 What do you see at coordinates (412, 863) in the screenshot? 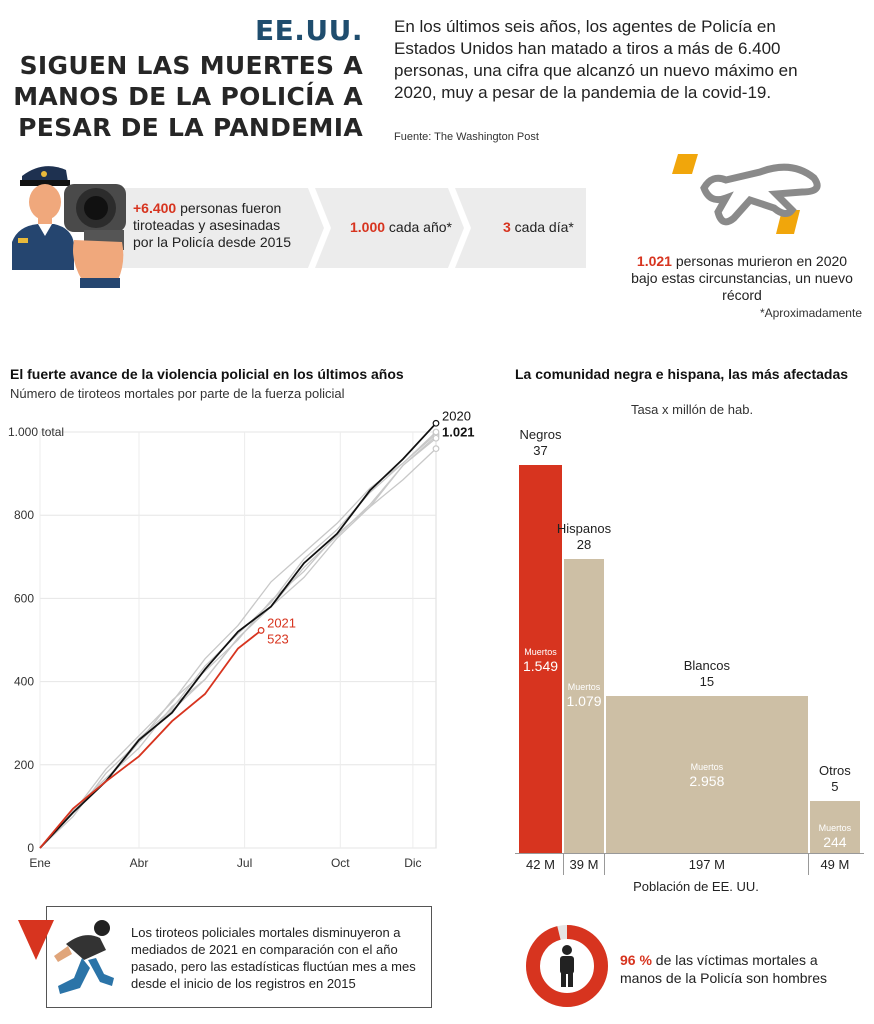
I see `x-tick-label: Dic` at bounding box center [412, 863].